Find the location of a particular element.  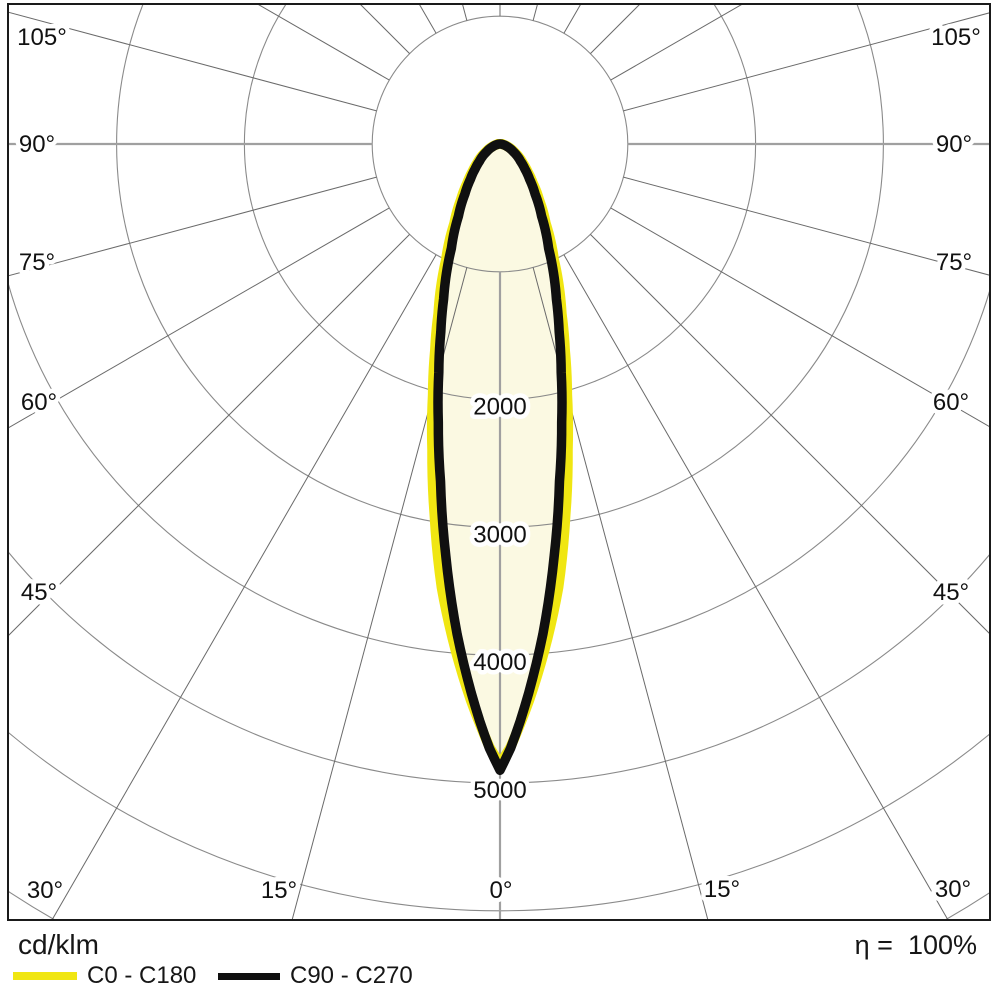

angle-label-10-30deg: 30° is located at coordinates (45, 890).